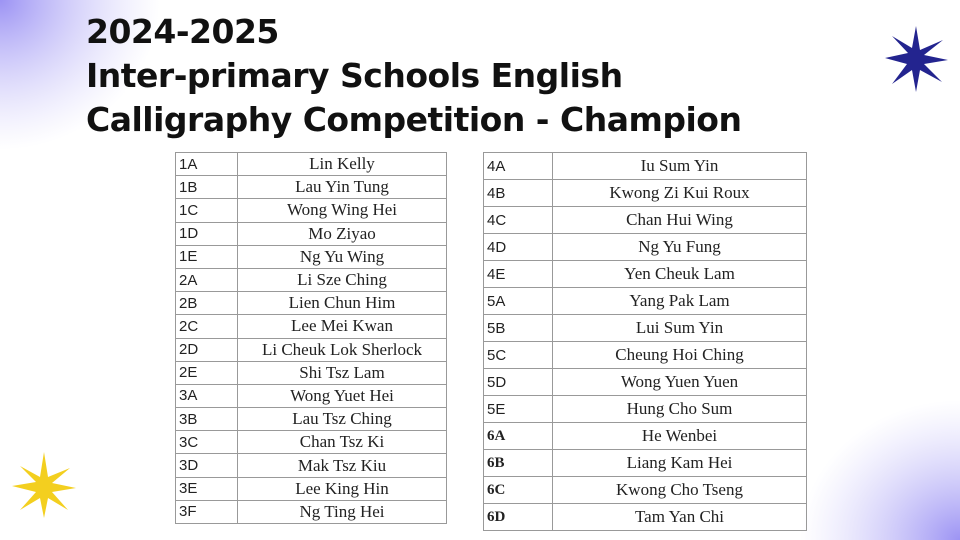 This screenshot has height=540, width=960. What do you see at coordinates (206, 488) in the screenshot?
I see `class-code: 3E` at bounding box center [206, 488].